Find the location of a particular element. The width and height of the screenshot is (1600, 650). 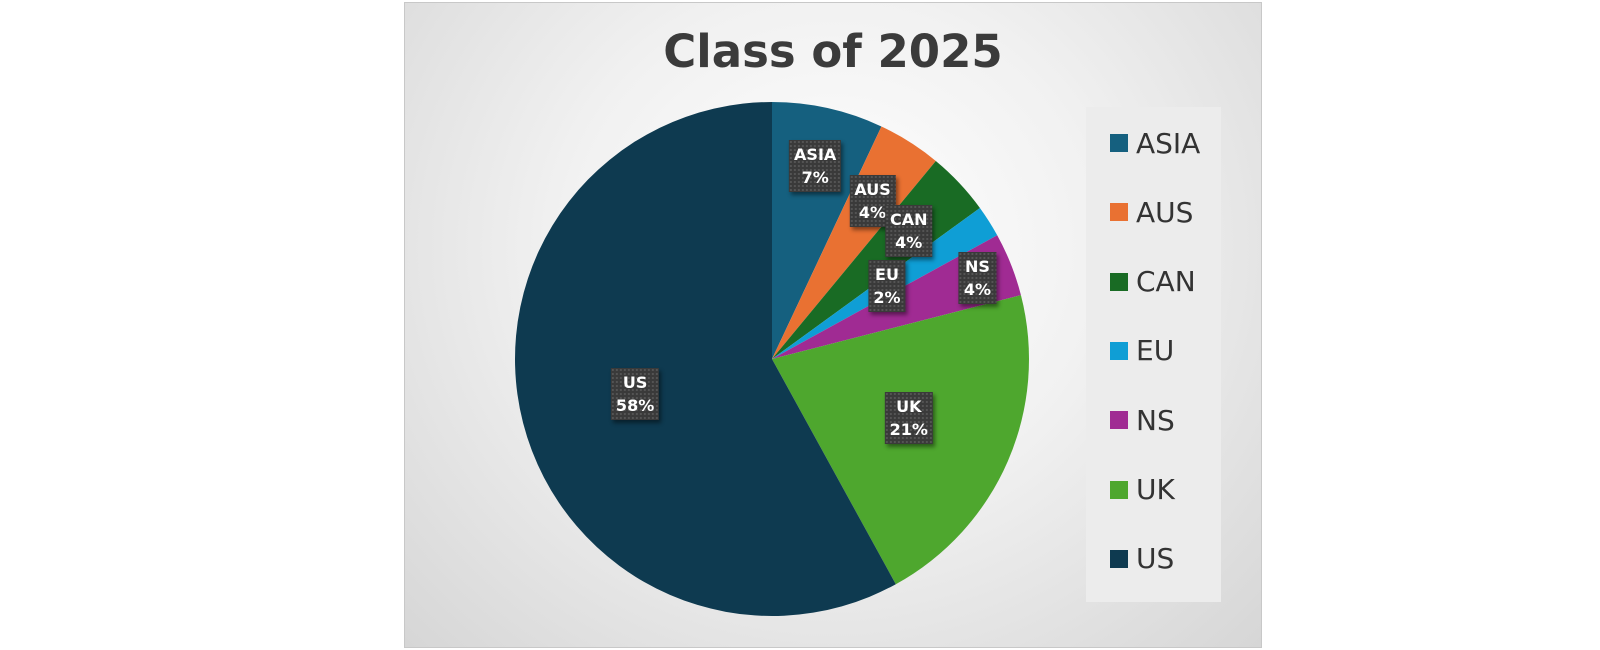

legend-label: CAN is located at coordinates (1166, 282).